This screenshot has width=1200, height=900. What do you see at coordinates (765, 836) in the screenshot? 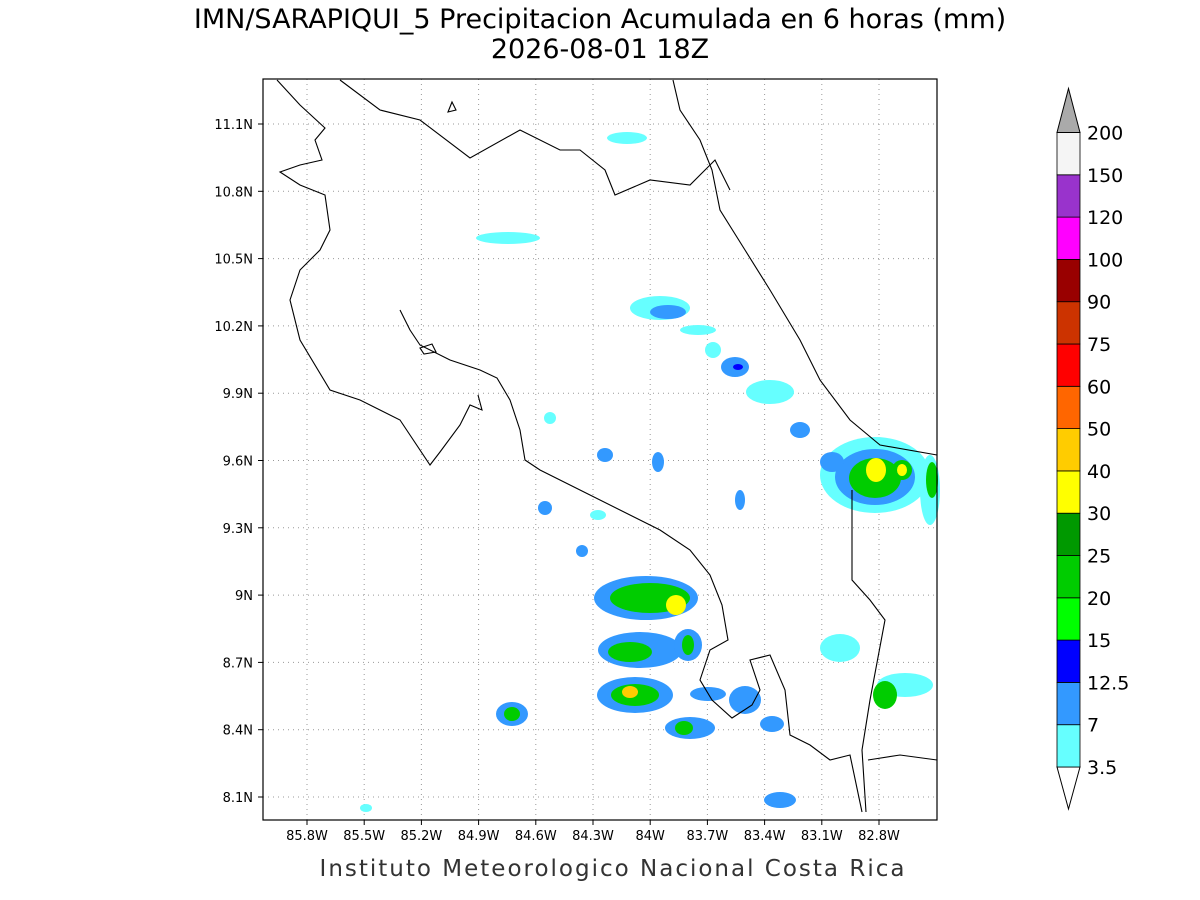
I see `lon-label: 83.4W` at bounding box center [765, 836].